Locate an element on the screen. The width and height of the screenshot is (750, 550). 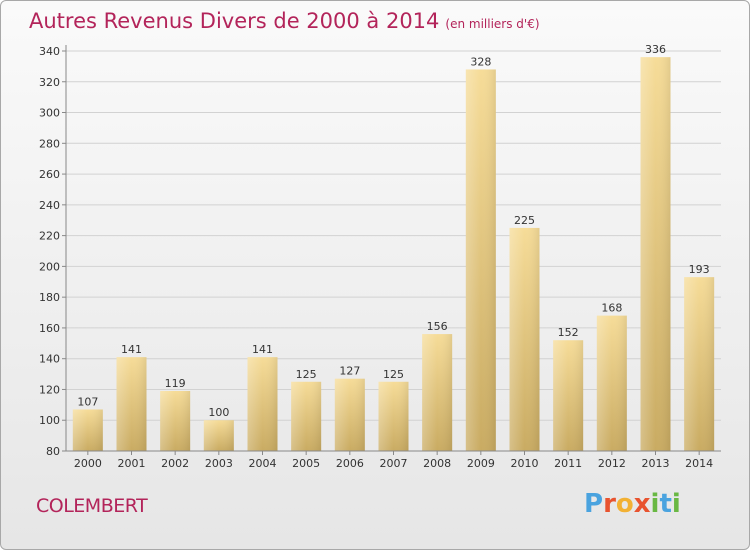
x-tick-label: 2000 is located at coordinates (88, 463).